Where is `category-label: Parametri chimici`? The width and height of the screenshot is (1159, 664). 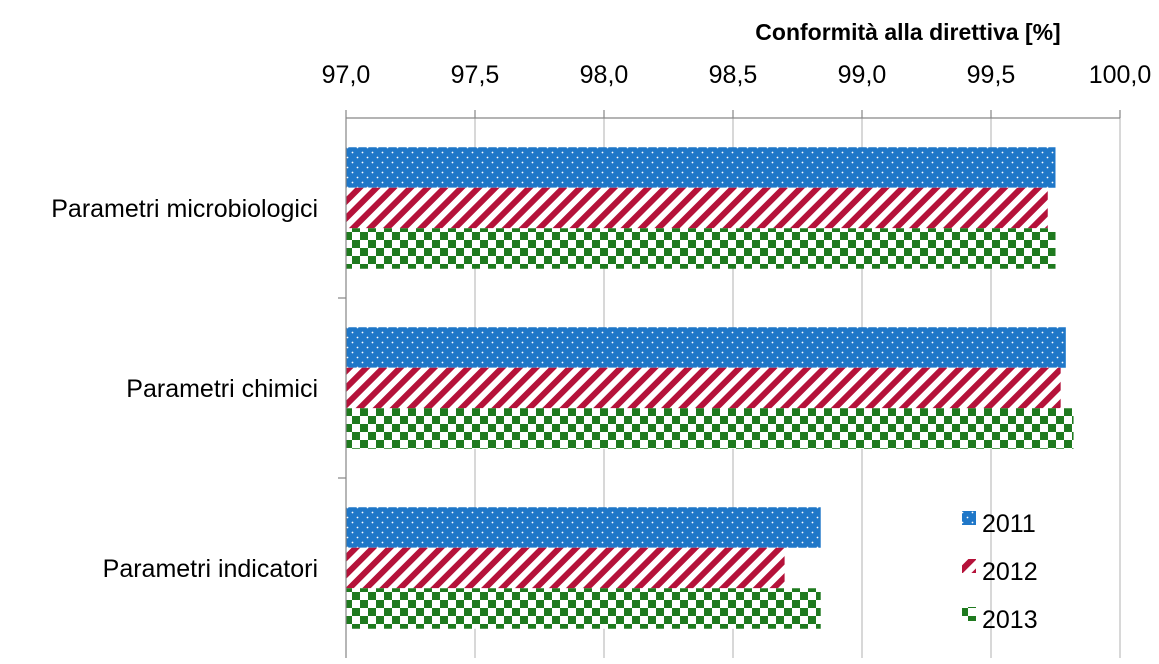 category-label: Parametri chimici is located at coordinates (222, 389).